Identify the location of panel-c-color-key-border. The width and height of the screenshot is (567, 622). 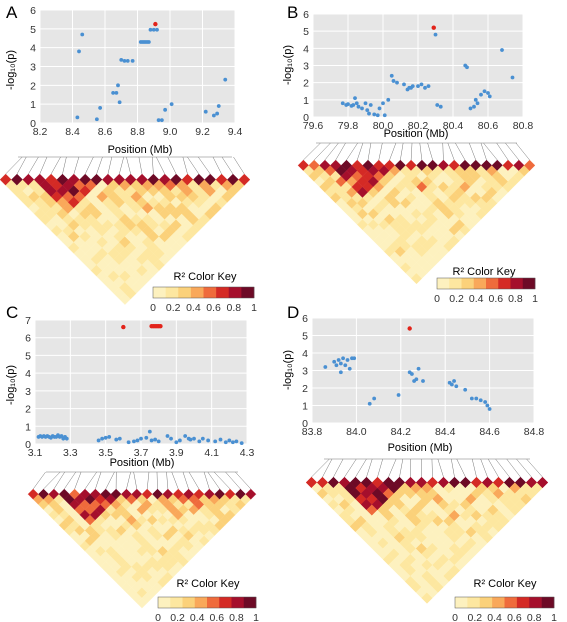
(207, 602).